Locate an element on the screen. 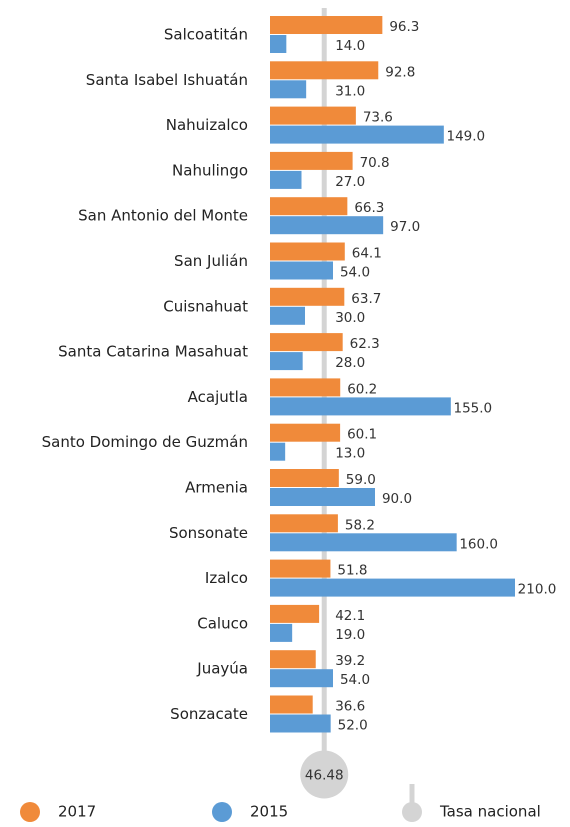 The height and width of the screenshot is (827, 570). value-label: 19.0 is located at coordinates (350, 635).